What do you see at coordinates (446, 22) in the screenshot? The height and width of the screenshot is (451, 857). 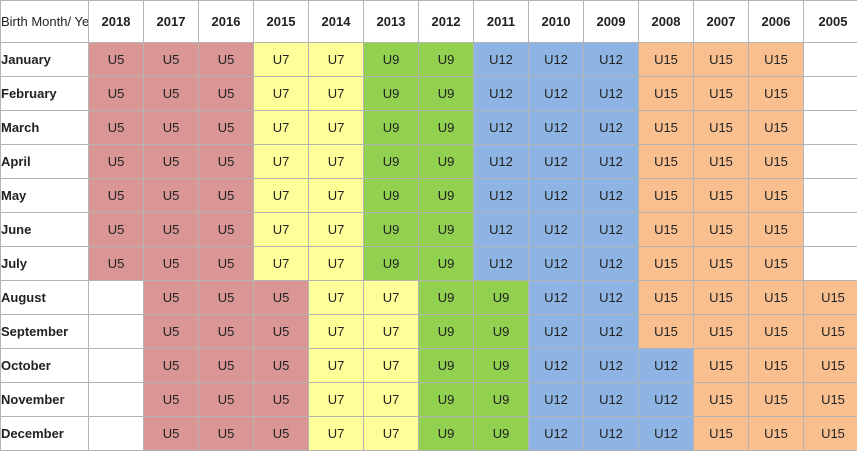 I see `year-header-2012: 2012` at bounding box center [446, 22].